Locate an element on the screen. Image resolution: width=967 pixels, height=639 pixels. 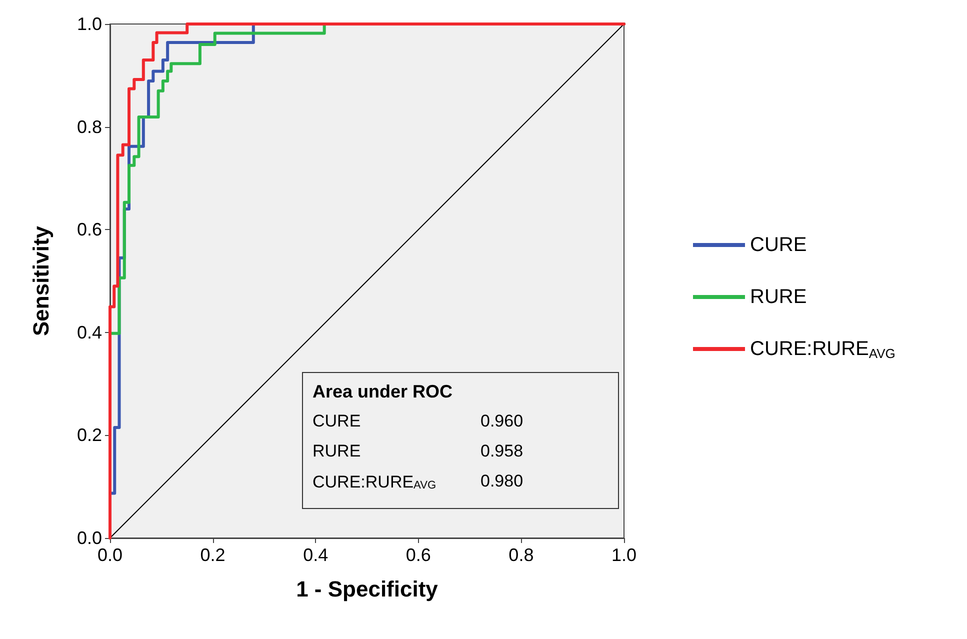
y-axis-title: Sensitivity is located at coordinates (41, 280).